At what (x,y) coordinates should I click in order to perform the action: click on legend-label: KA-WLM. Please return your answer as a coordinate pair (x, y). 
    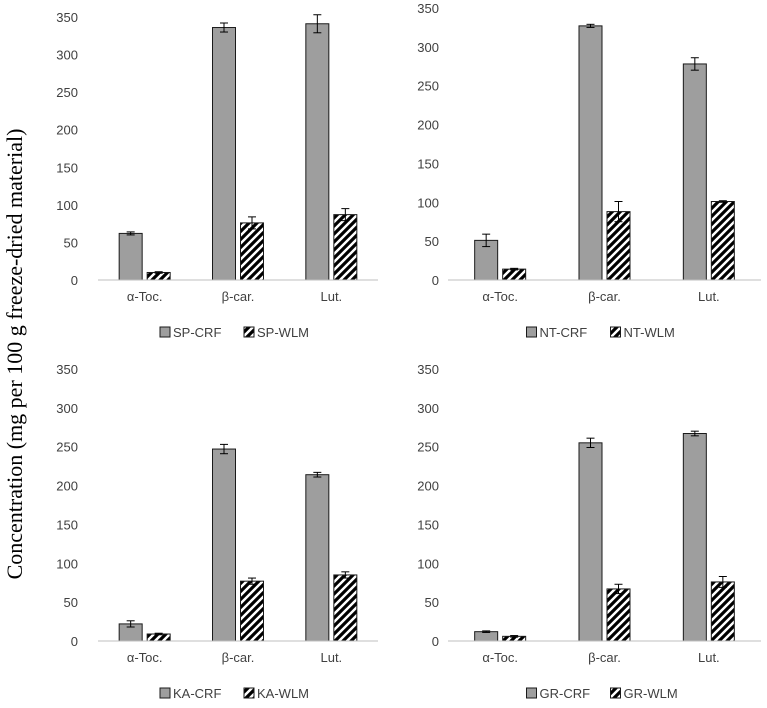
    Looking at the image, I should click on (283, 693).